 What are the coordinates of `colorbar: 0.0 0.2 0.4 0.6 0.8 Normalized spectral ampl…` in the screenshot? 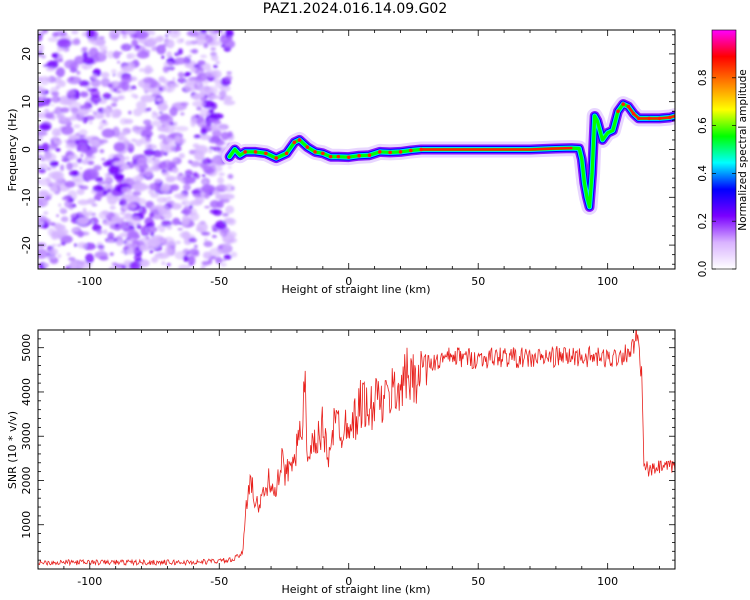 It's located at (723, 153).